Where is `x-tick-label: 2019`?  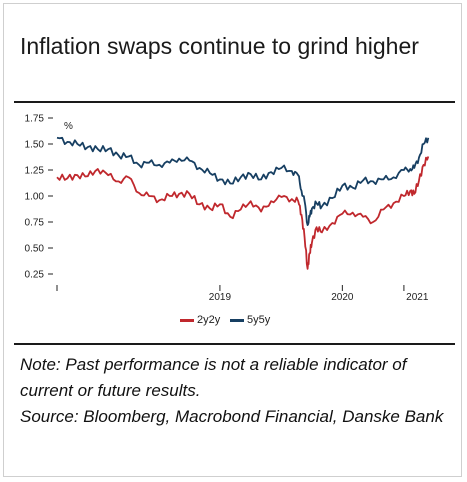 x-tick-label: 2019 is located at coordinates (220, 297).